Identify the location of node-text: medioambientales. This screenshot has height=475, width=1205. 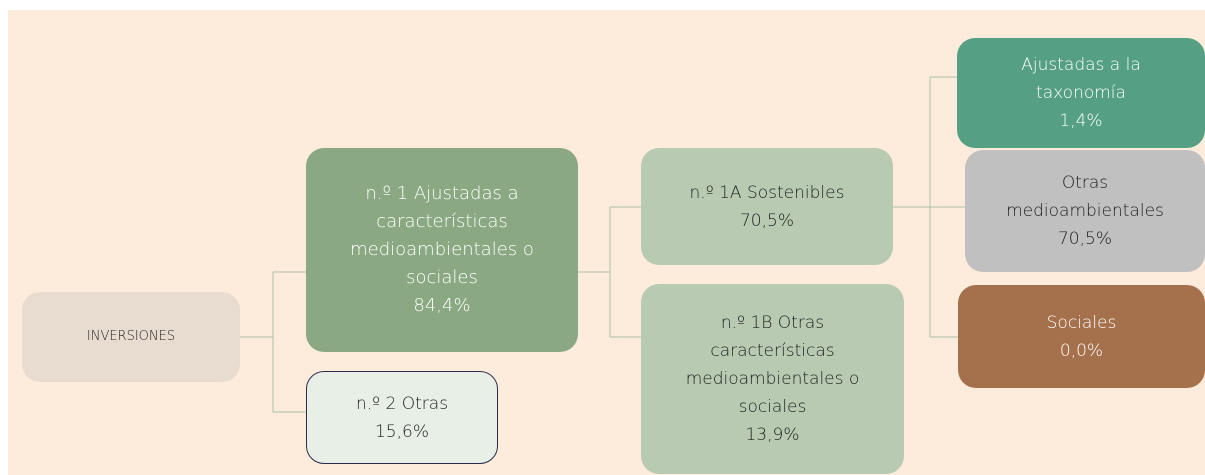
(1085, 211).